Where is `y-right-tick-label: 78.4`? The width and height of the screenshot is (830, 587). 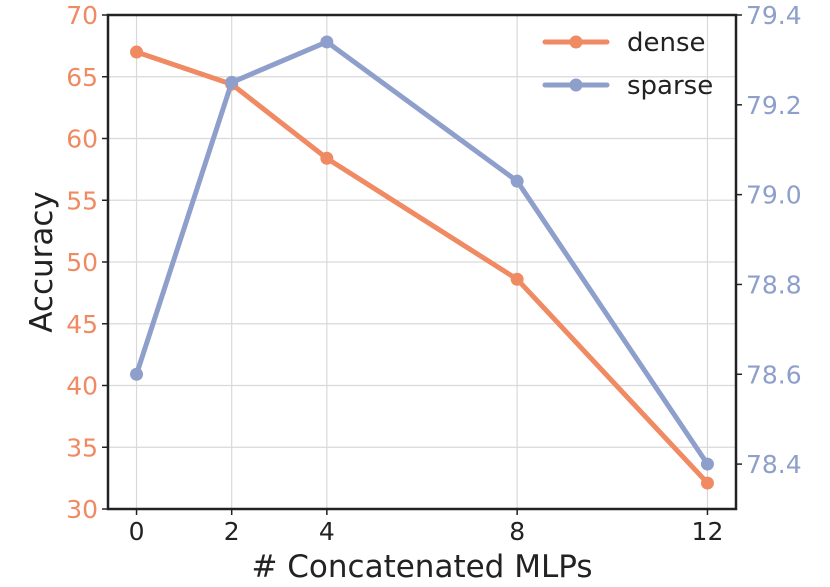
y-right-tick-label: 78.4 is located at coordinates (774, 464).